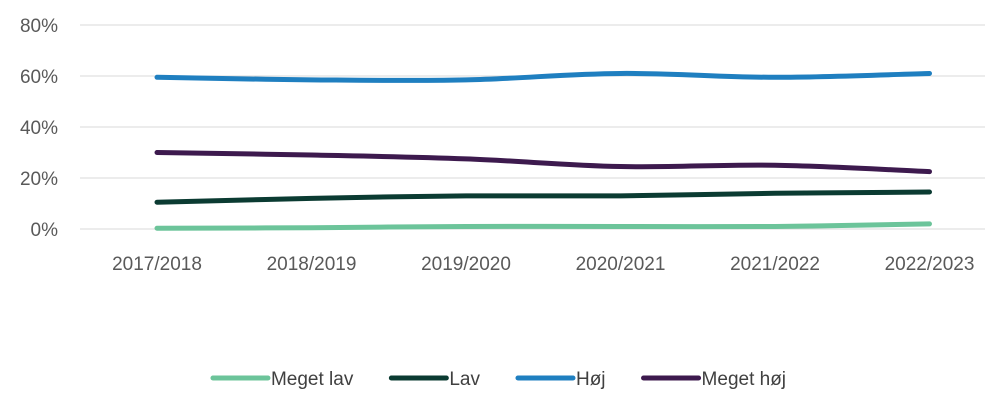  What do you see at coordinates (498, 379) in the screenshot?
I see `legend: Meget lav Lav Høj Meget høj` at bounding box center [498, 379].